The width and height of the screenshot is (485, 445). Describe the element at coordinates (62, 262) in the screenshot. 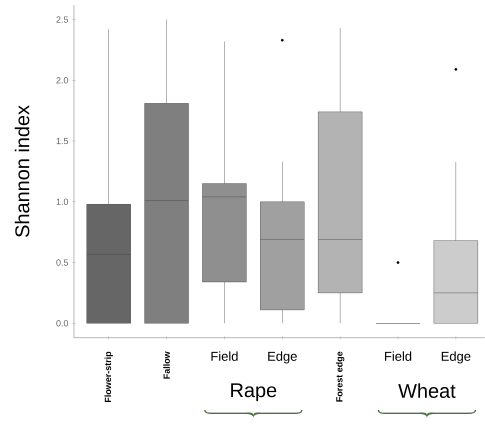

I see `y-tick-label: 0.5` at that location.